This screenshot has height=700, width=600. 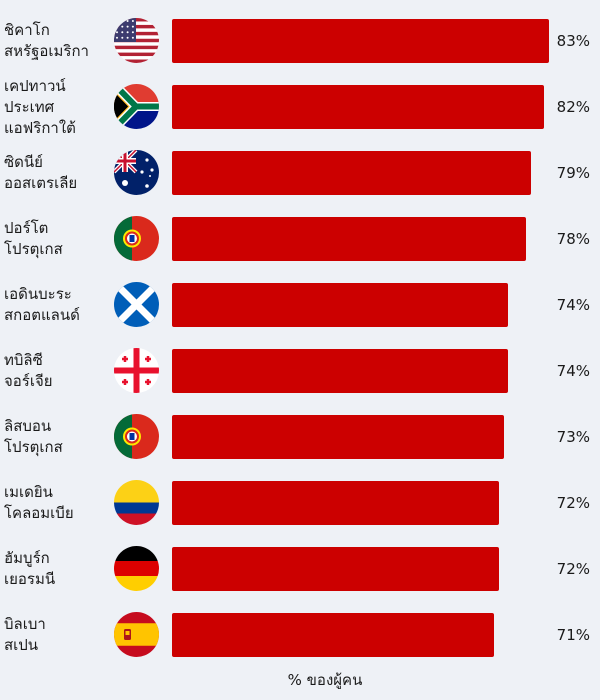 I want to click on colombia-flag-icon, so click(x=136, y=502).